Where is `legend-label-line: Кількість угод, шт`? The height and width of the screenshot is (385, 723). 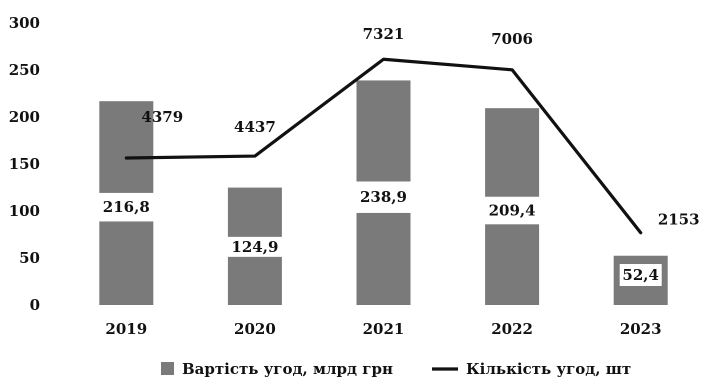 legend-label-line: Кількість угод, шт is located at coordinates (548, 369).